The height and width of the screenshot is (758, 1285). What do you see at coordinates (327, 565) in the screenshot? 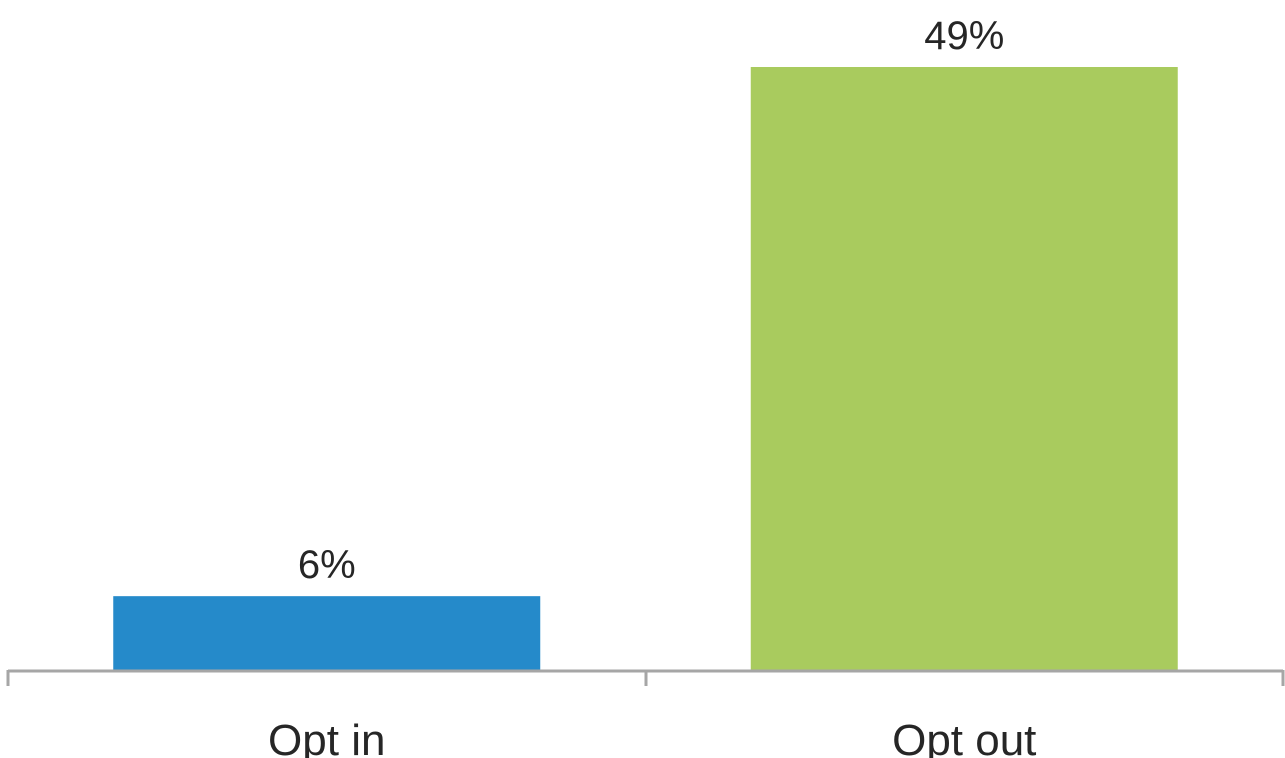
I see `data-label-opt-in: 6%` at bounding box center [327, 565].